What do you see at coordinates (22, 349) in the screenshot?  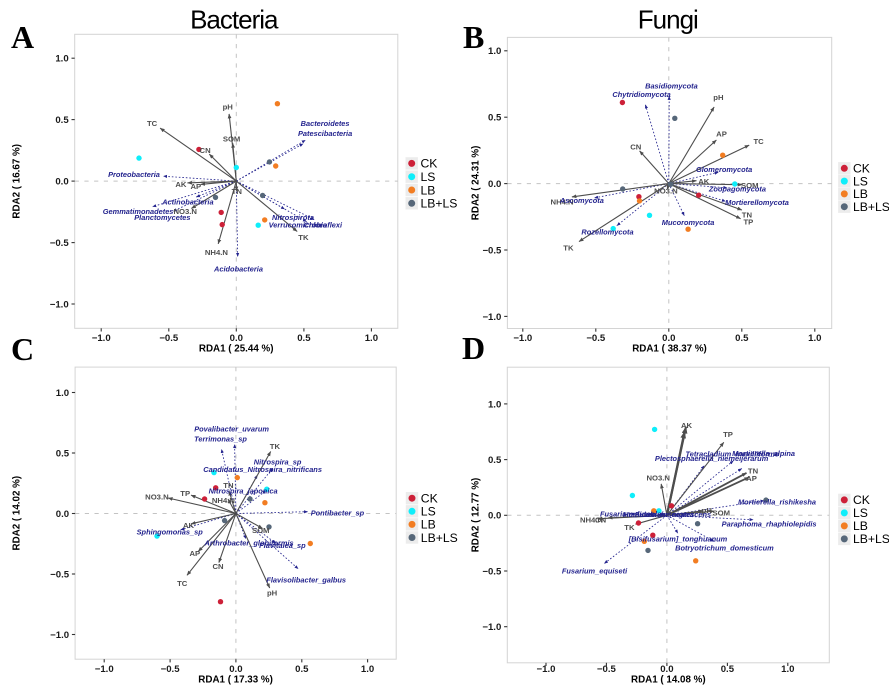 I see `svg-text: C` at bounding box center [22, 349].